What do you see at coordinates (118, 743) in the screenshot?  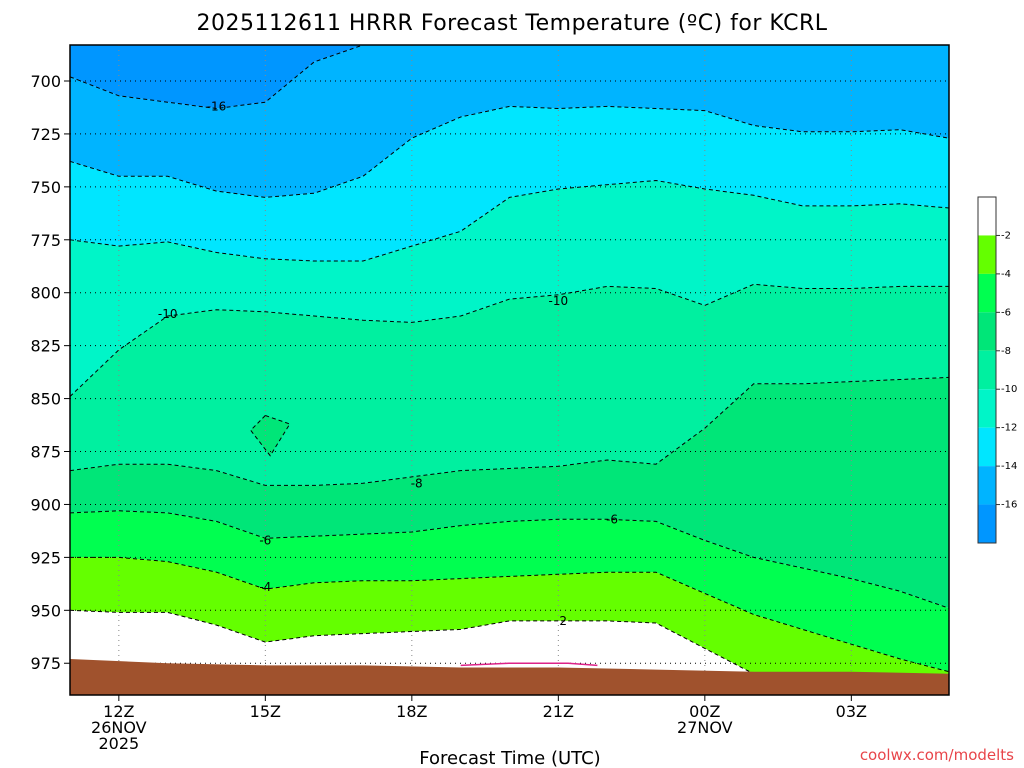 I see `x-tick-label: 2025` at bounding box center [118, 743].